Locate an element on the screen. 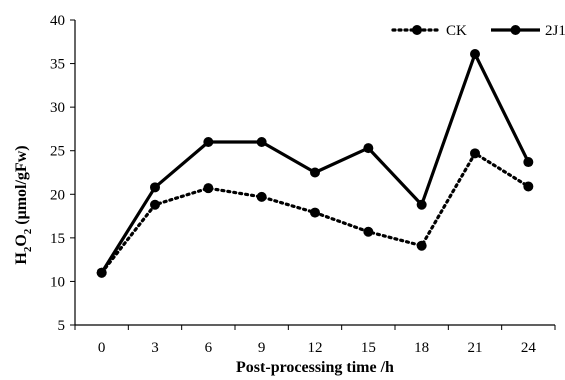 Image resolution: width=565 pixels, height=380 pixels. y-tick-label: 25 is located at coordinates (57, 152).